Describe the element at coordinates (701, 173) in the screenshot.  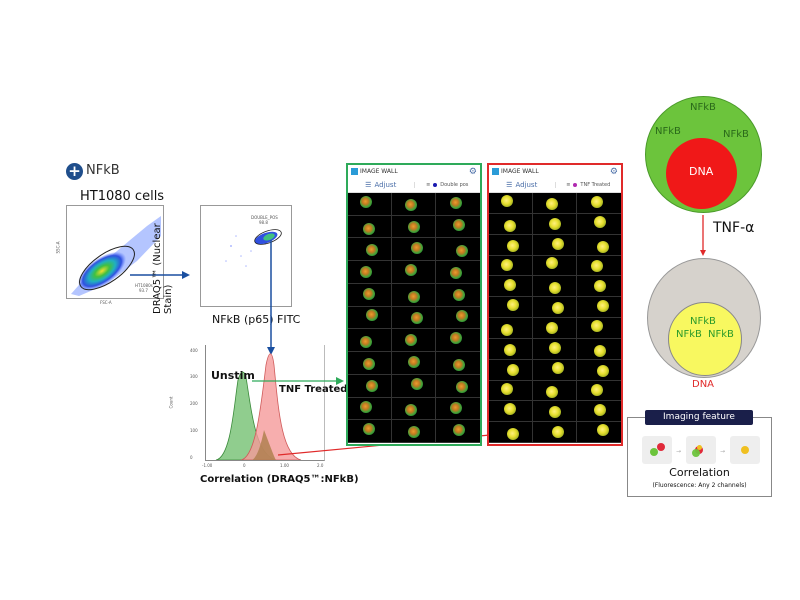
I see `nucleus-dna` at that location.